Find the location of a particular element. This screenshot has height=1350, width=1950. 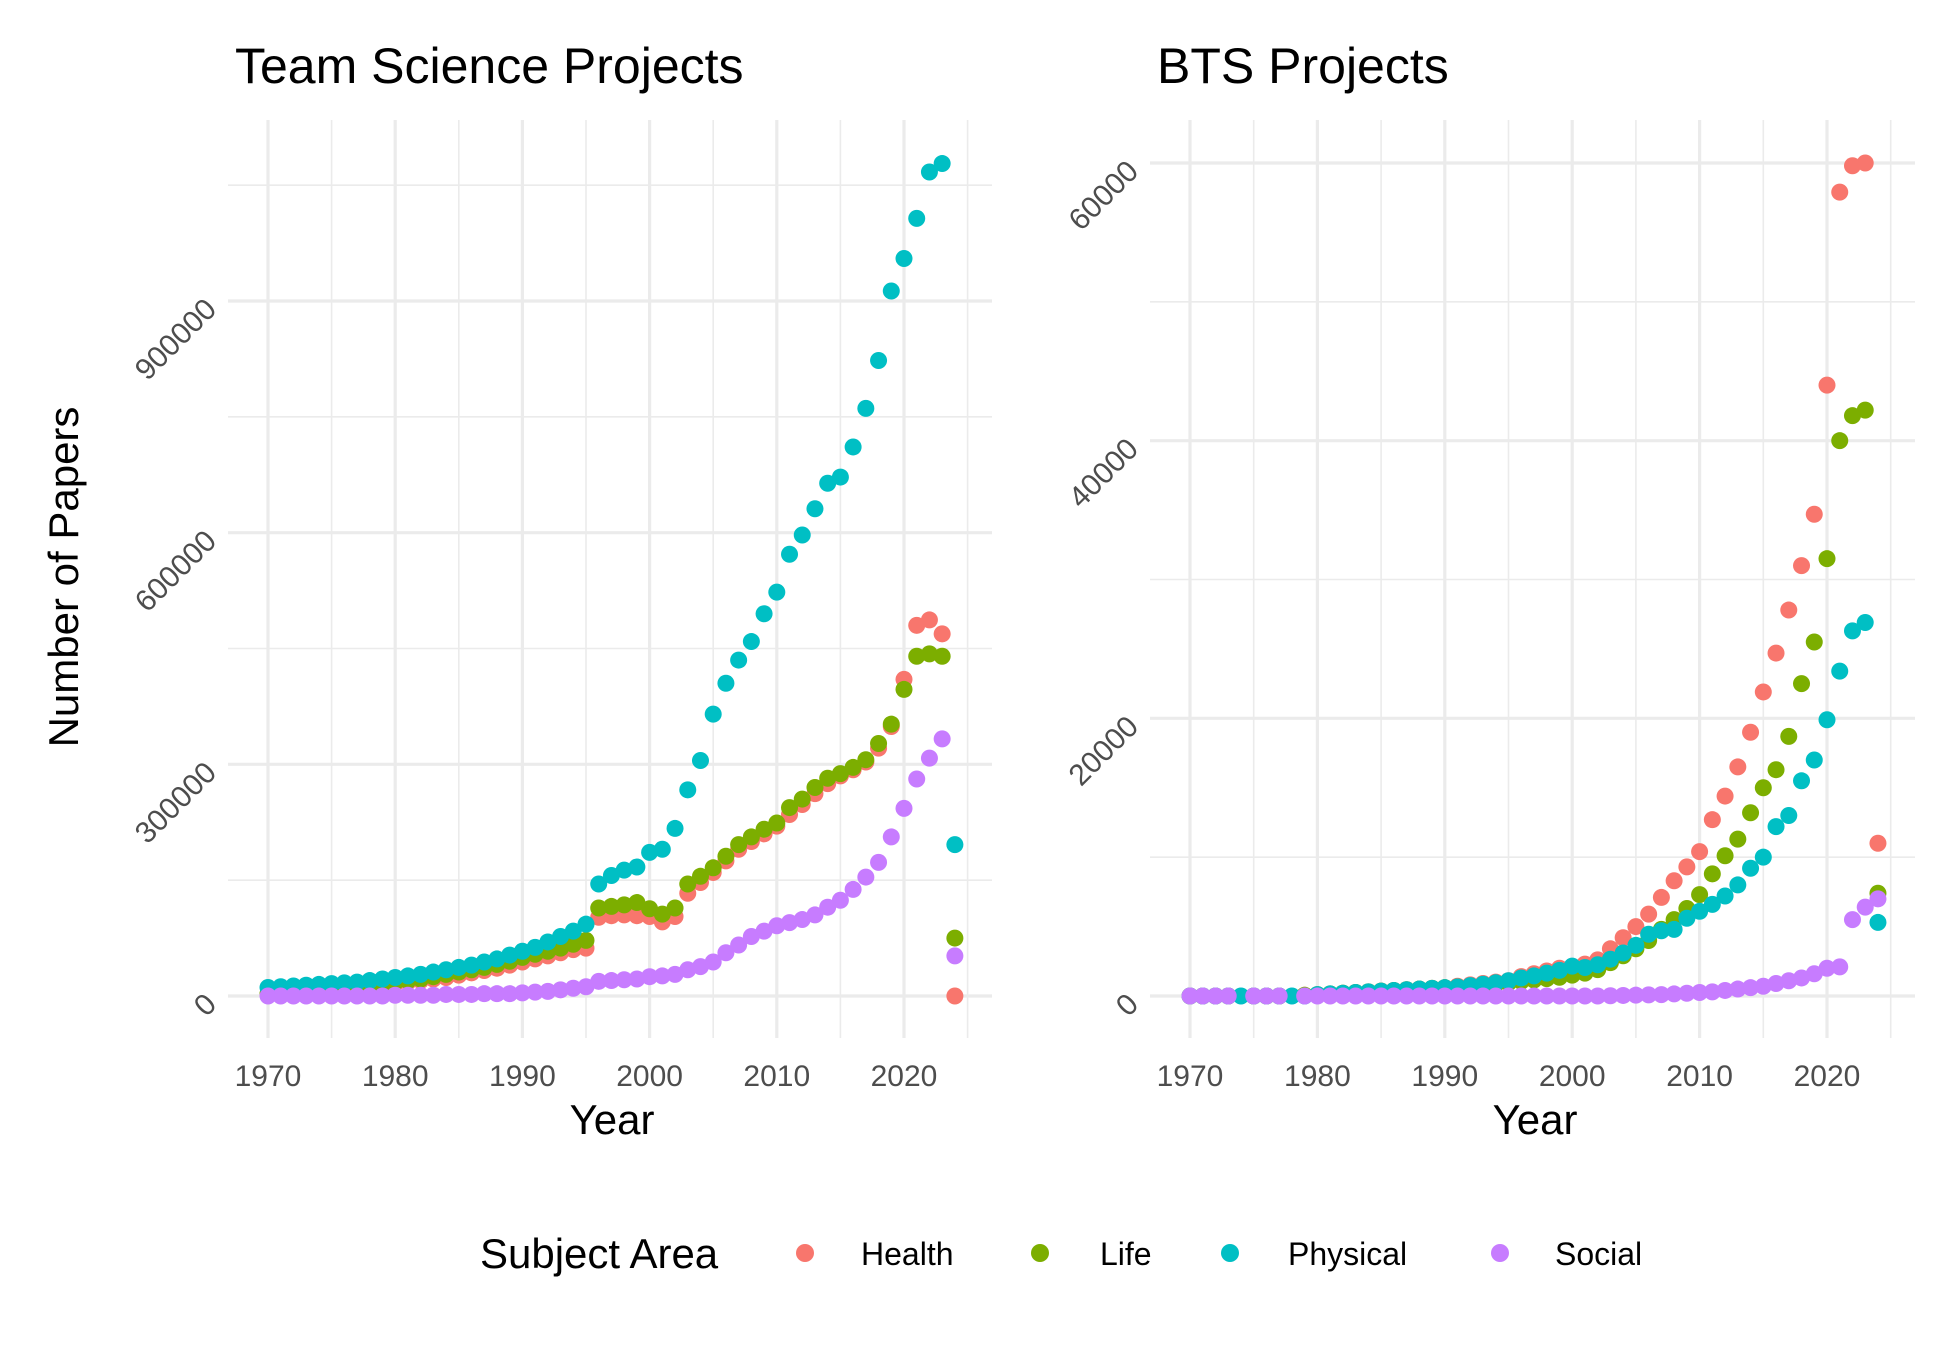

x-tick-label: 2020 is located at coordinates (1827, 1076).